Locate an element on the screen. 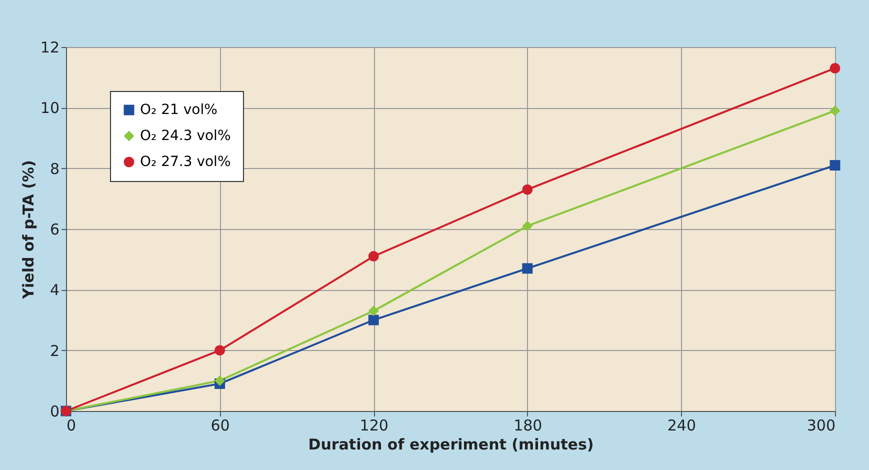 Image resolution: width=869 pixels, height=470 pixels. x-tick-label: 240 is located at coordinates (681, 425).